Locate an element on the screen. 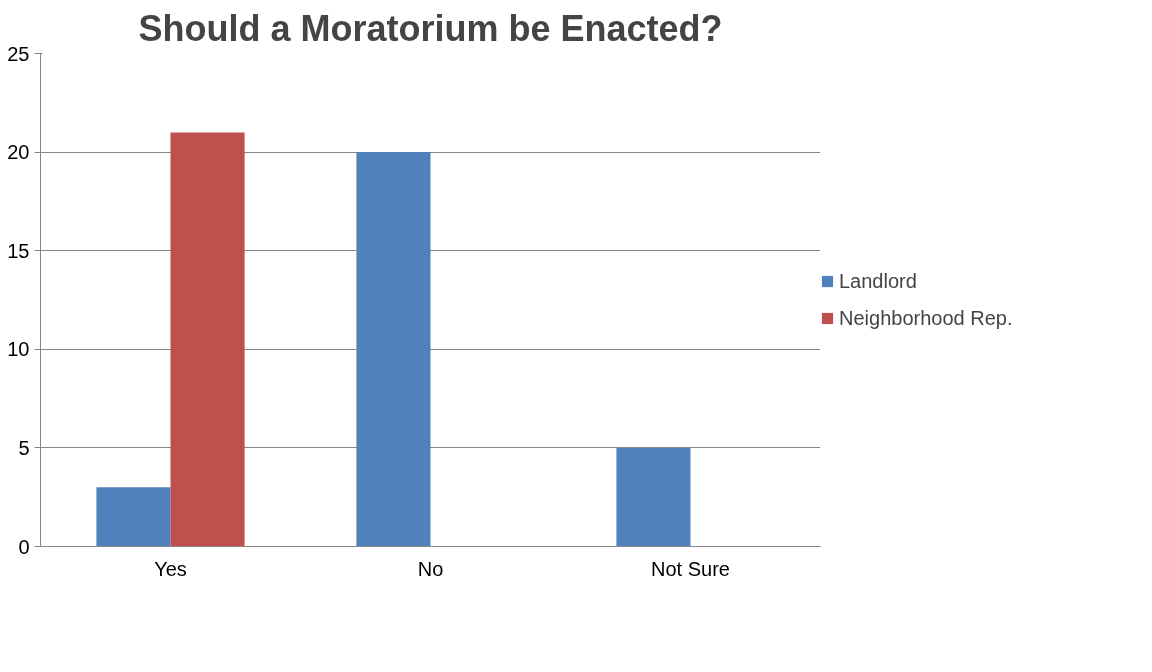 This screenshot has width=1152, height=672. legend-label: Landlord is located at coordinates (878, 281).